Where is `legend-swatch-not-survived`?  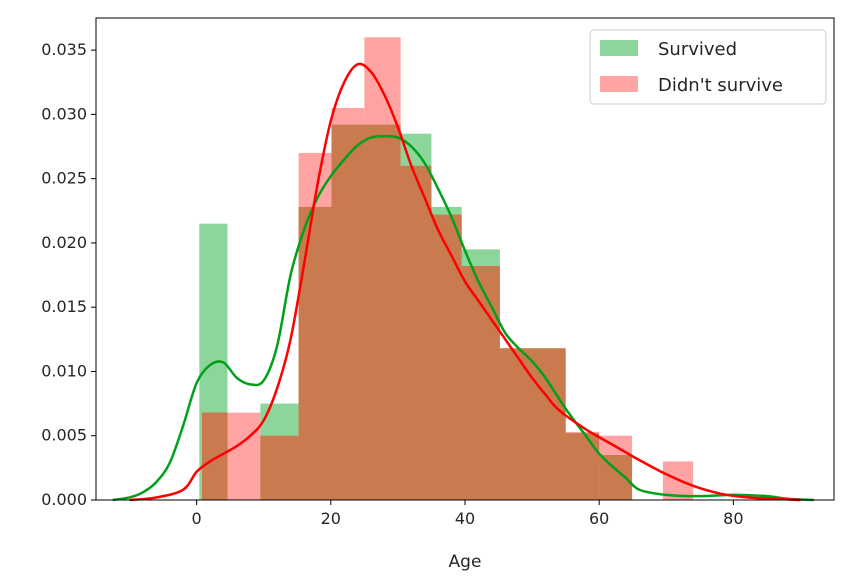
legend-swatch-not-survived is located at coordinates (619, 84).